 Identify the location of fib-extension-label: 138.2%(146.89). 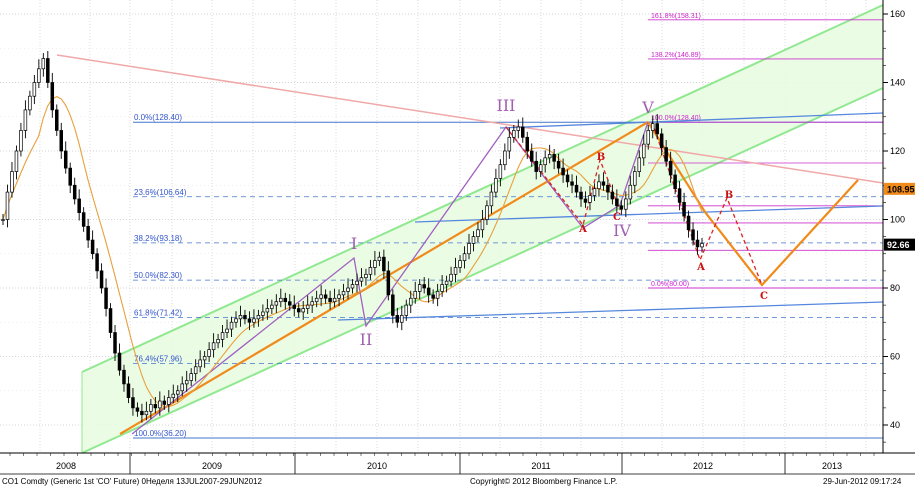
(676, 55).